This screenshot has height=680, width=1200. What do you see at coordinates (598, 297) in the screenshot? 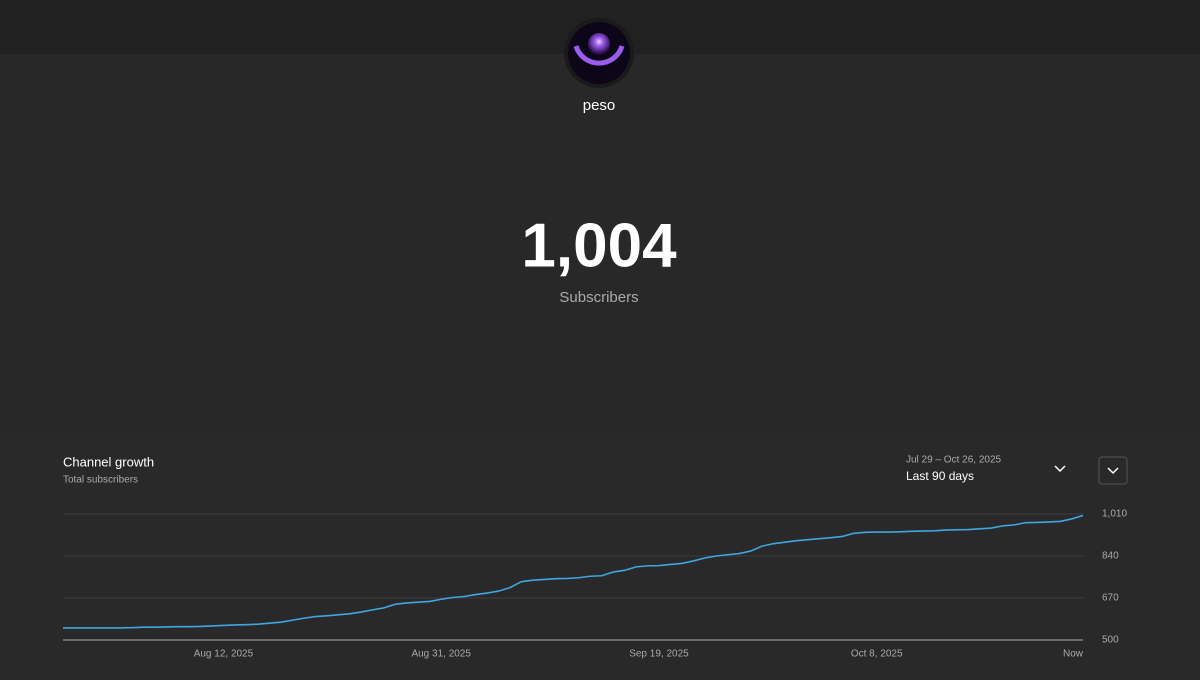
I see `subscriber-label: Subscribers` at bounding box center [598, 297].